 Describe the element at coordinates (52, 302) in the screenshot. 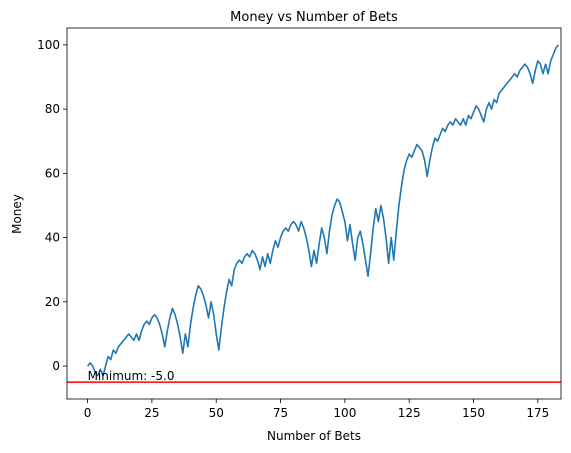

I see `y-tick-label: 20` at that location.